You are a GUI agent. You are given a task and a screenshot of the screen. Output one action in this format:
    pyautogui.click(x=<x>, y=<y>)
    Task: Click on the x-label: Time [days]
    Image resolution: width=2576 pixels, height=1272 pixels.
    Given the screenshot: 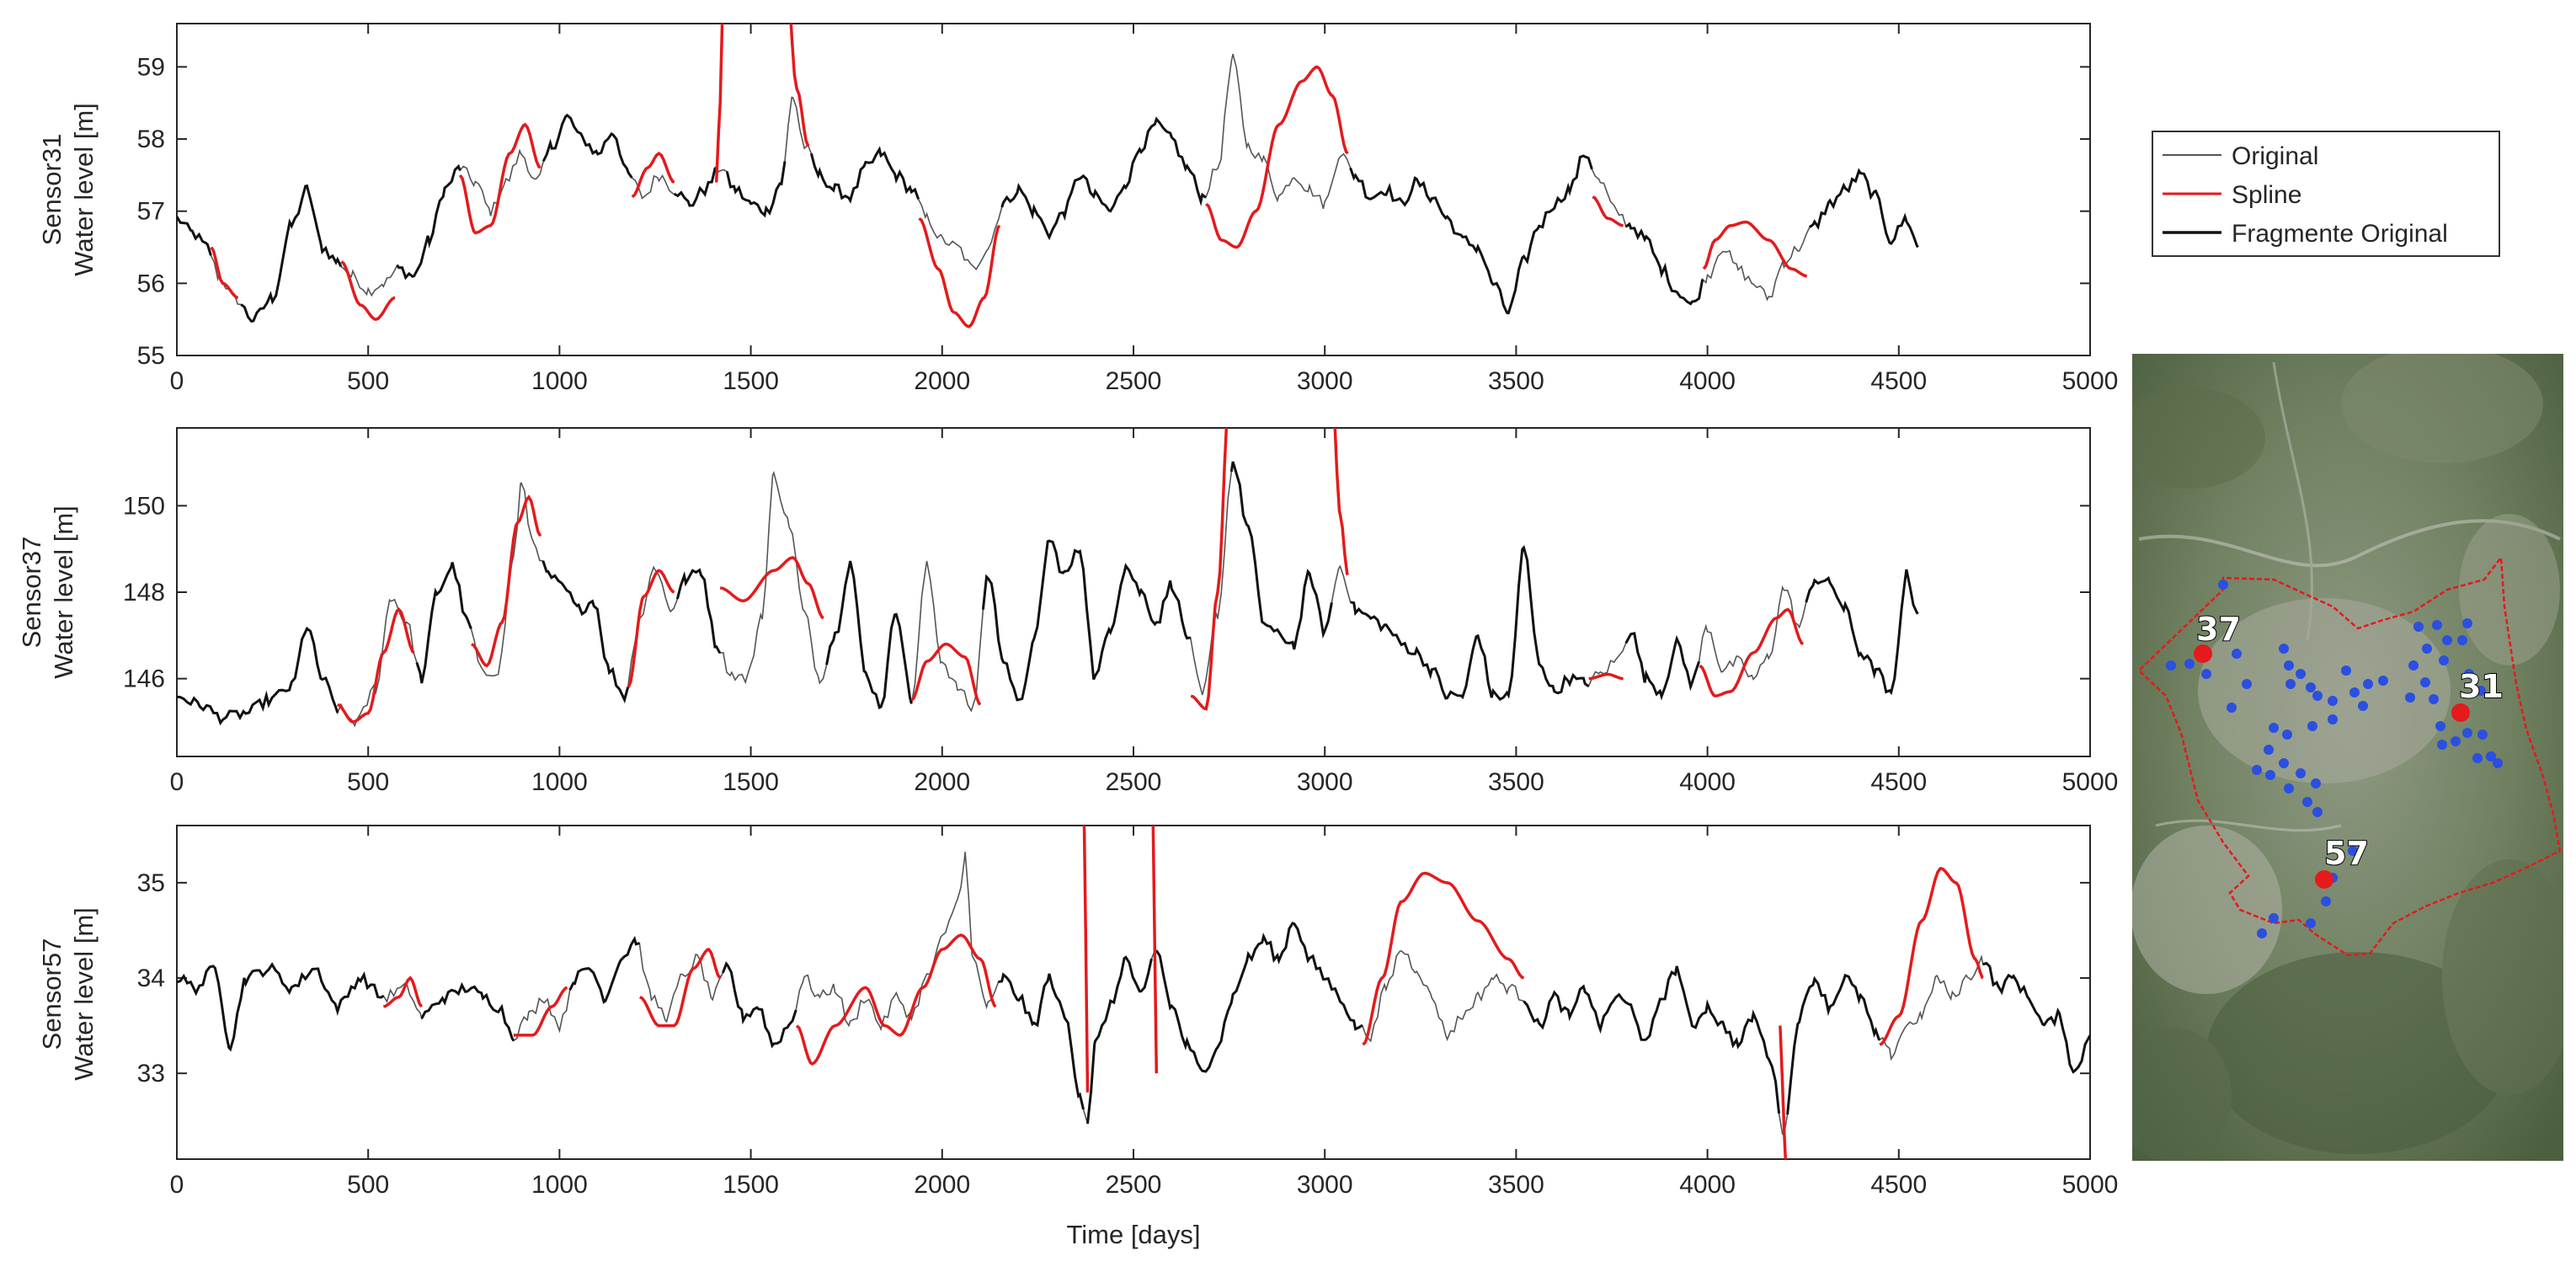 What is the action you would take?
    pyautogui.click(x=1133, y=1234)
    